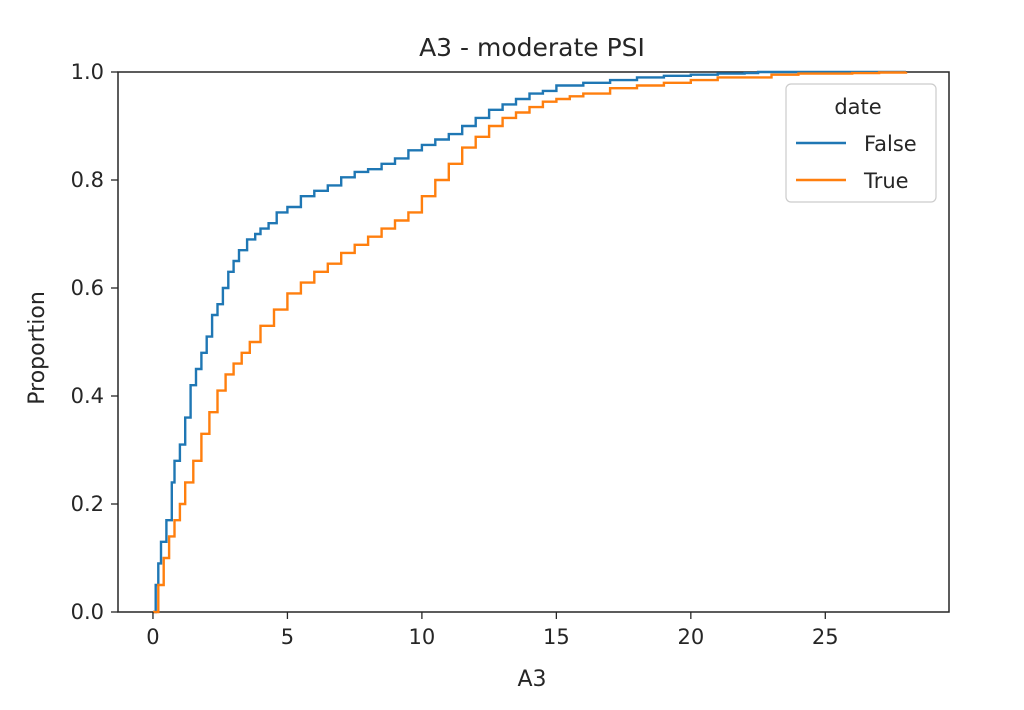 This screenshot has height=710, width=1024. I want to click on x-tick-label: 5, so click(287, 637).